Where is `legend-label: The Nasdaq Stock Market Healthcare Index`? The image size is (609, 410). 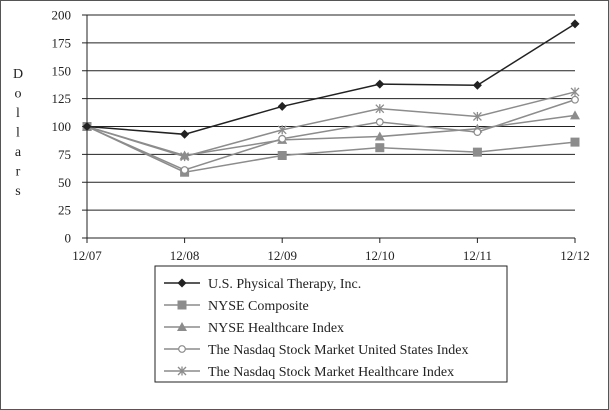 legend-label: The Nasdaq Stock Market Healthcare Index is located at coordinates (331, 372).